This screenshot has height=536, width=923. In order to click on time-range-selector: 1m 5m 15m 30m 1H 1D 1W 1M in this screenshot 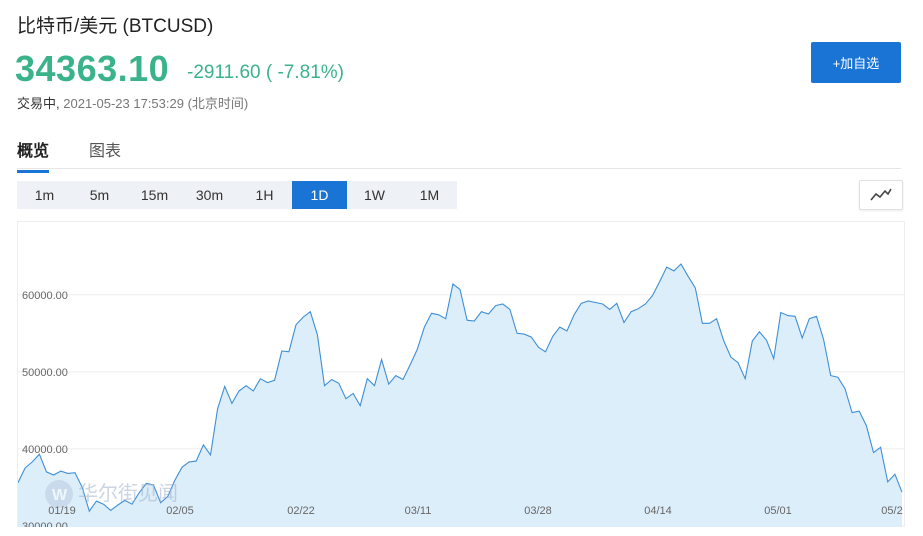, I will do `click(237, 195)`.